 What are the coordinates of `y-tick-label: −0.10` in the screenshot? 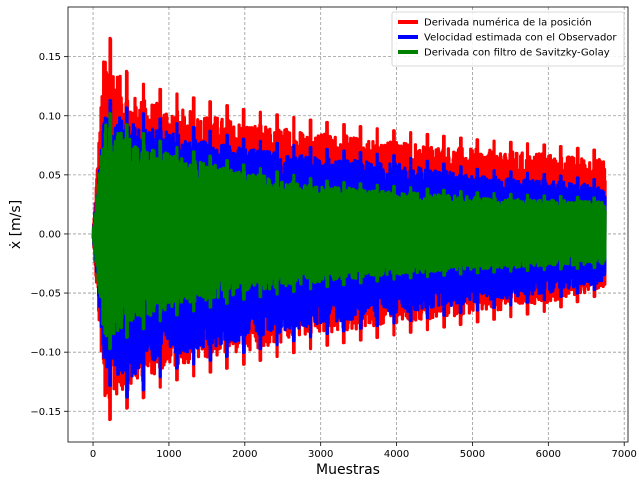 It's located at (45, 353).